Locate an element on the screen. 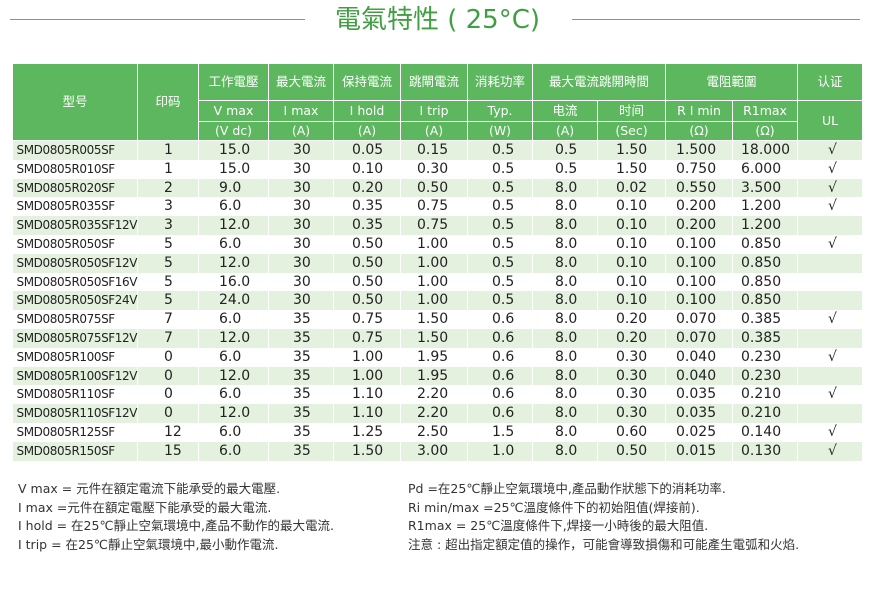  header-cell: 消耗功率 is located at coordinates (500, 82).